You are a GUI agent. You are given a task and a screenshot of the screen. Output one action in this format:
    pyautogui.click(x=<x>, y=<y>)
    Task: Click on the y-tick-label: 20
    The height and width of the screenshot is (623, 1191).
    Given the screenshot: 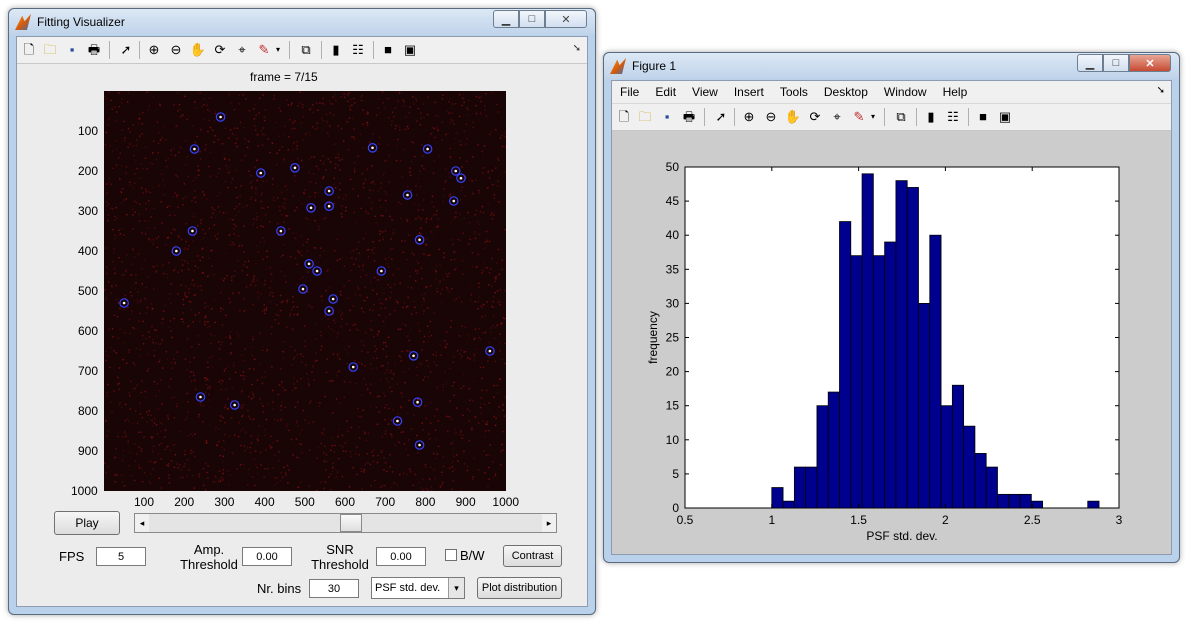 What is the action you would take?
    pyautogui.click(x=673, y=372)
    